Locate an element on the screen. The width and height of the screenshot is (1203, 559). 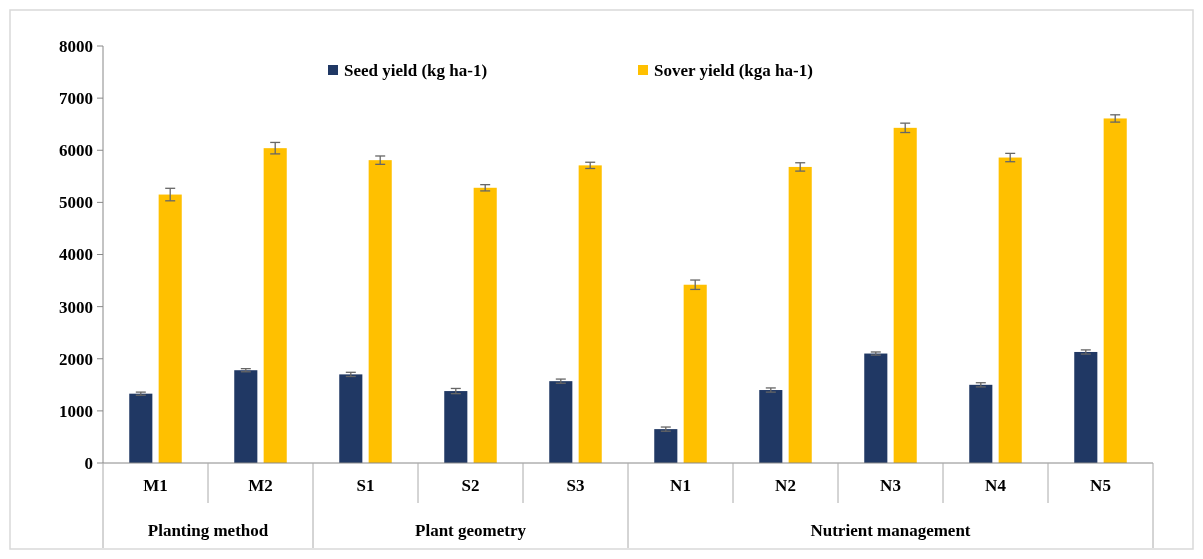
x-tick-label: M2 is located at coordinates (260, 485).